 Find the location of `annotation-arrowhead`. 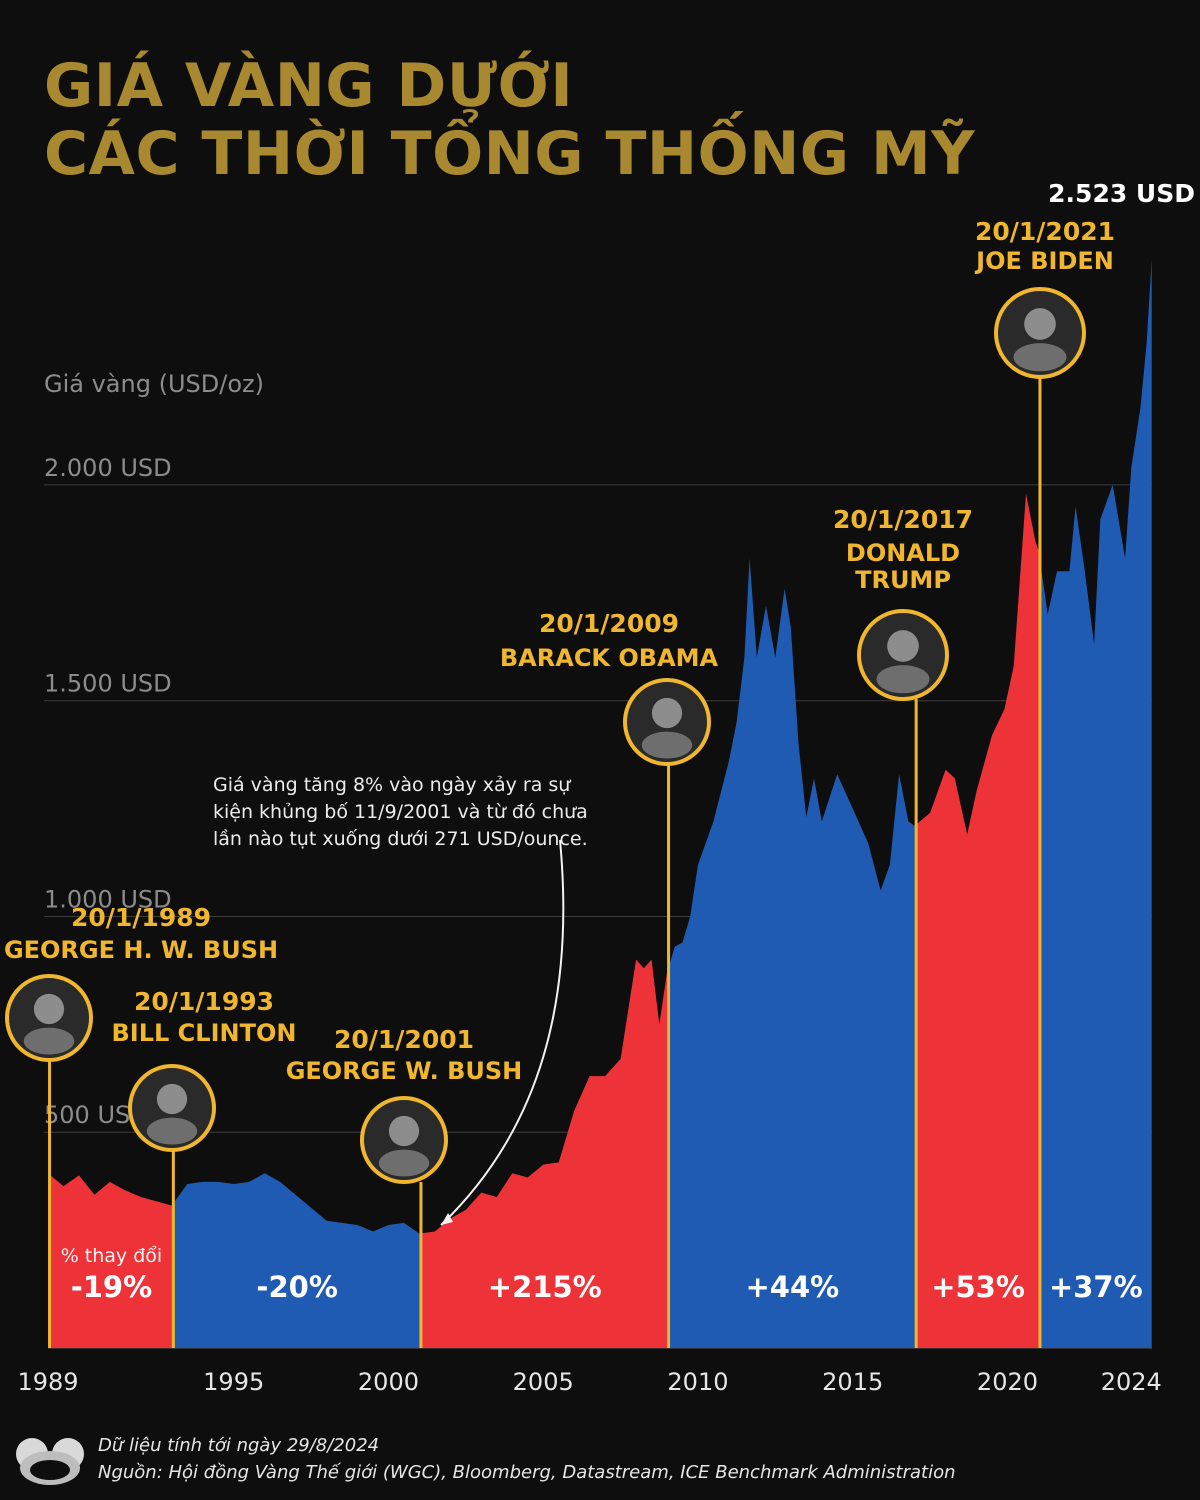

annotation-arrowhead is located at coordinates (447, 1219).